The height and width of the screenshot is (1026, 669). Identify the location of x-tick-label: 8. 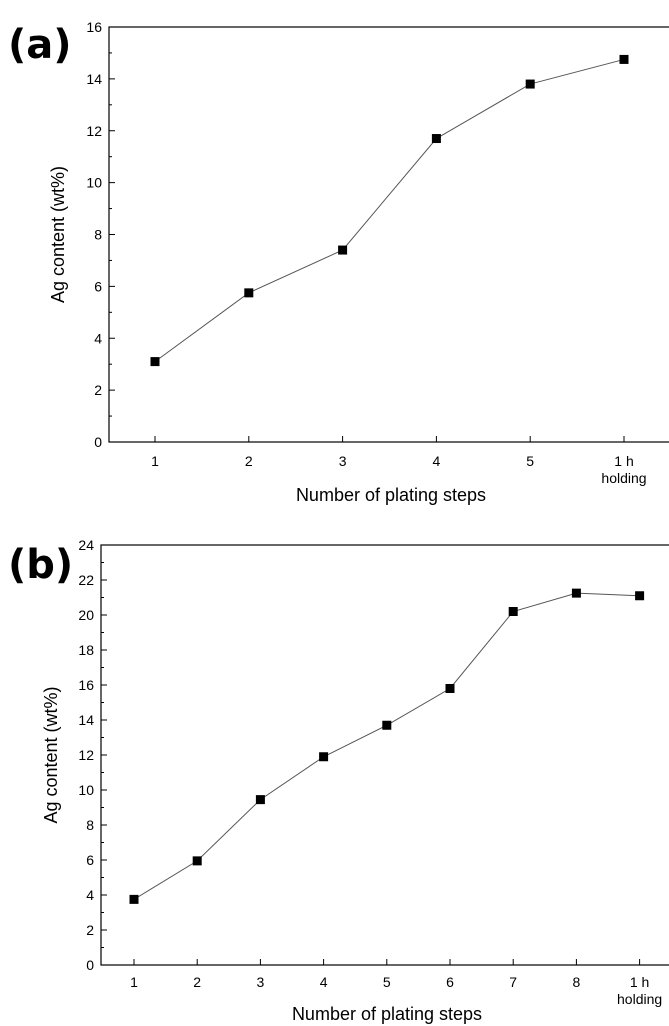
(577, 982).